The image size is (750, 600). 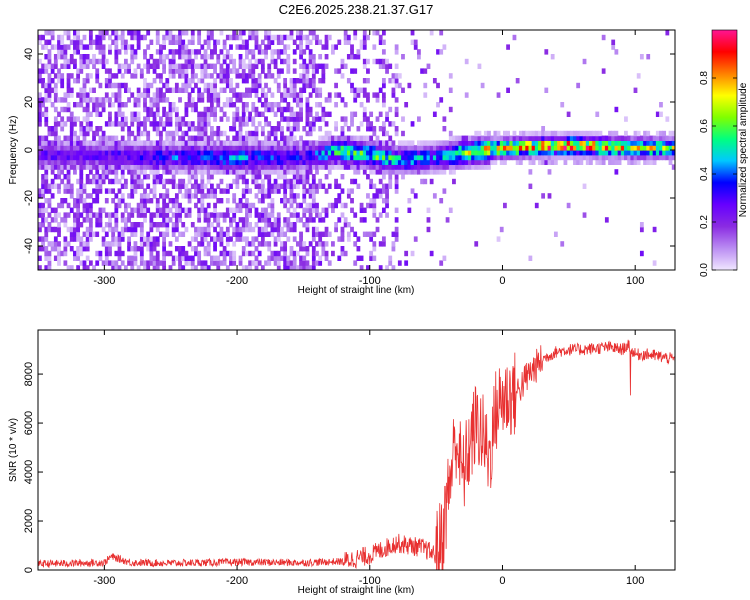 I want to click on spectrogram-x-tick-label: -200, so click(x=237, y=281).